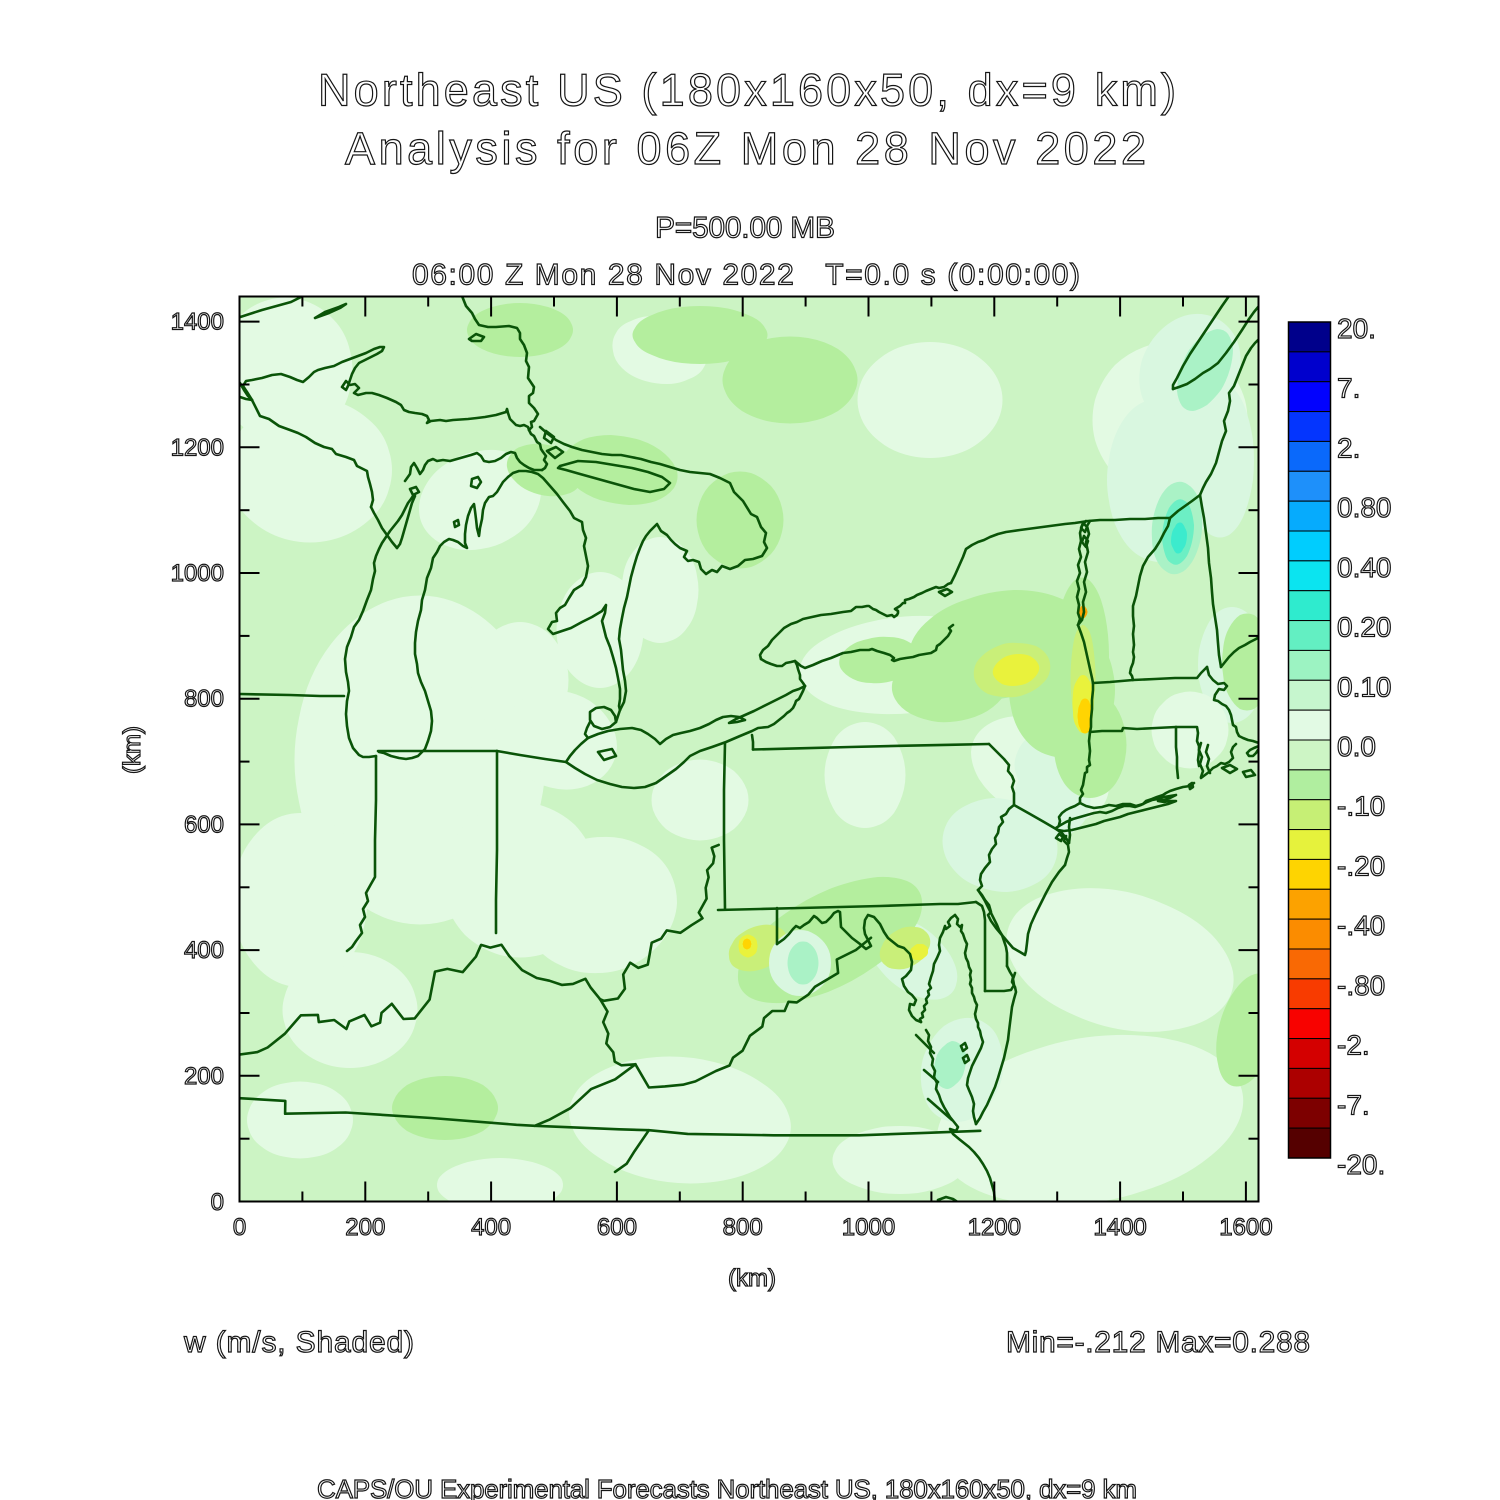 This screenshot has width=1500, height=1500. Describe the element at coordinates (1356, 328) in the screenshot. I see `svg-text: 20.` at that location.